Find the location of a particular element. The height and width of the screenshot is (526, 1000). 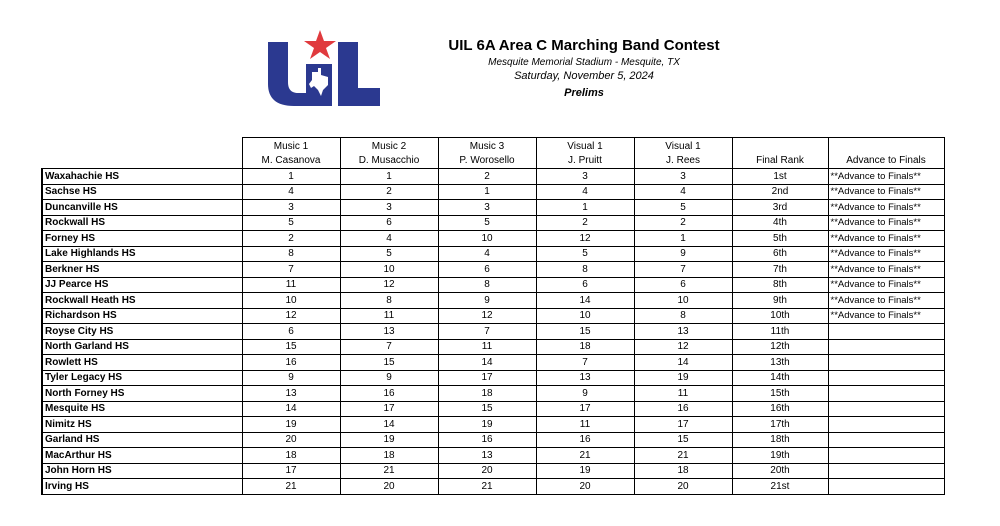

school-name-cell: Waxahachie HS is located at coordinates (142, 176).